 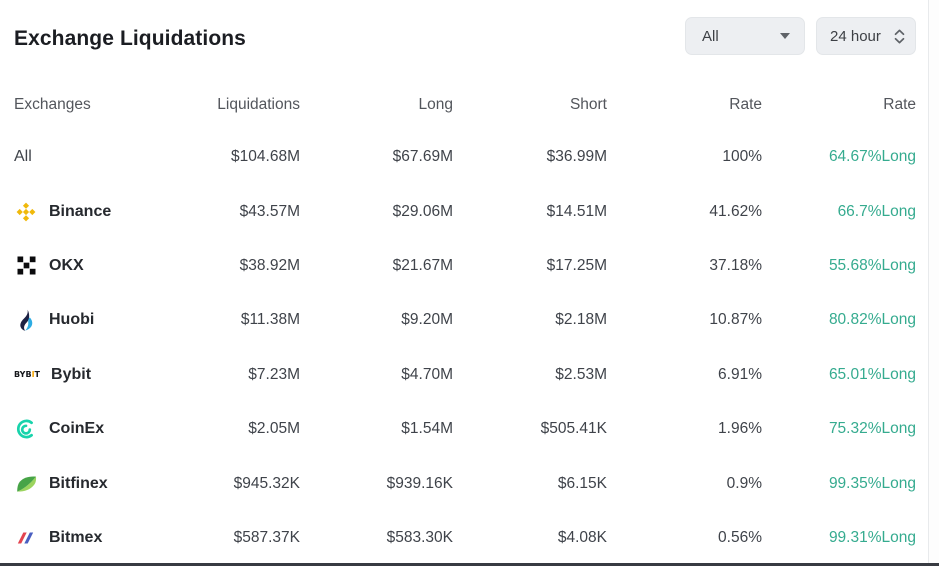 What do you see at coordinates (23, 157) in the screenshot?
I see `exchange-name: All` at bounding box center [23, 157].